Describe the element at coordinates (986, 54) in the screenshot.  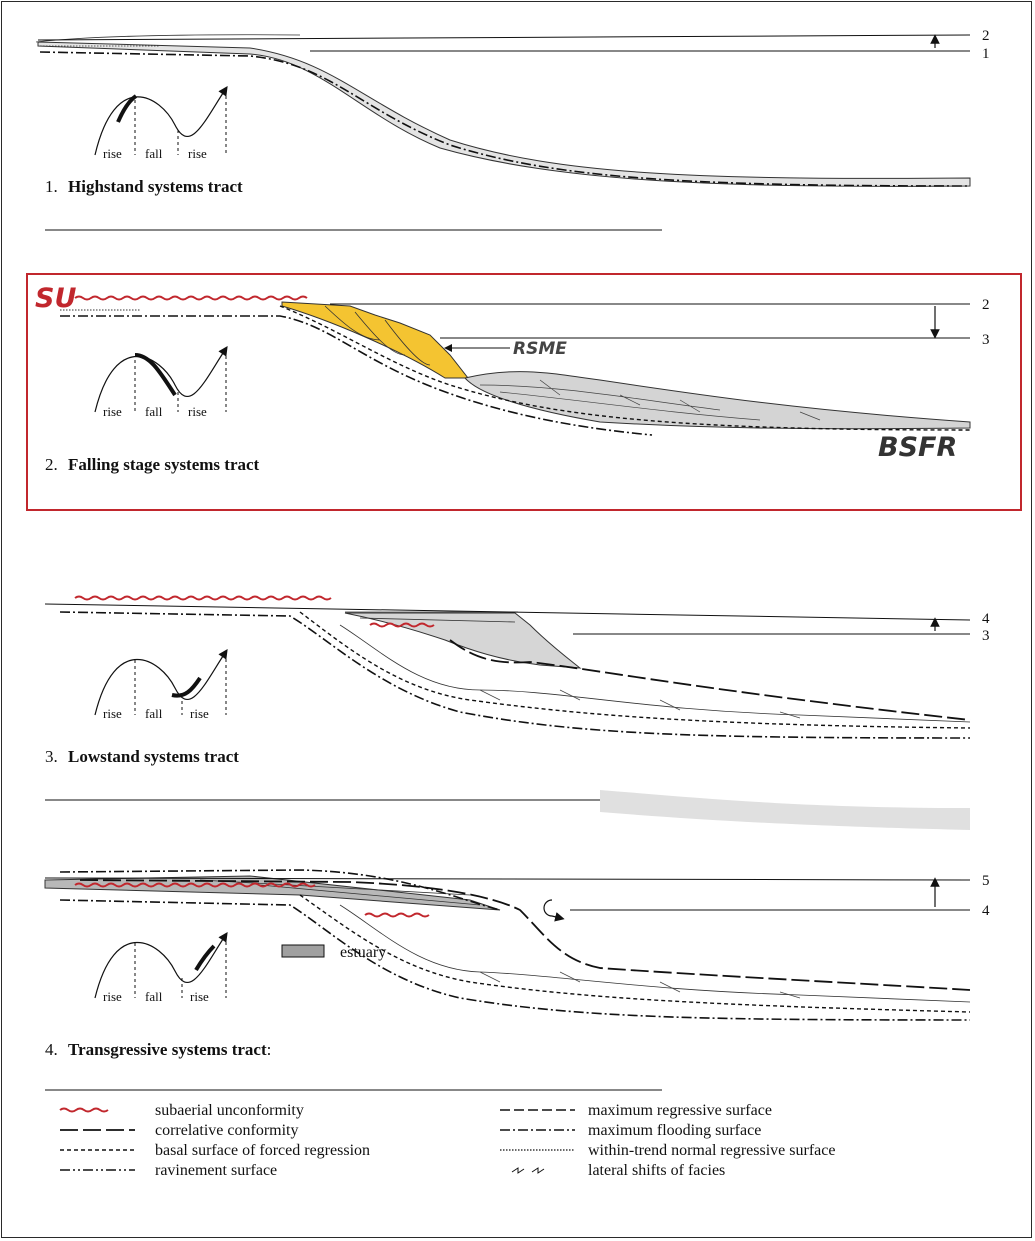
I see `panel-1-level-bottom: 1` at that location.